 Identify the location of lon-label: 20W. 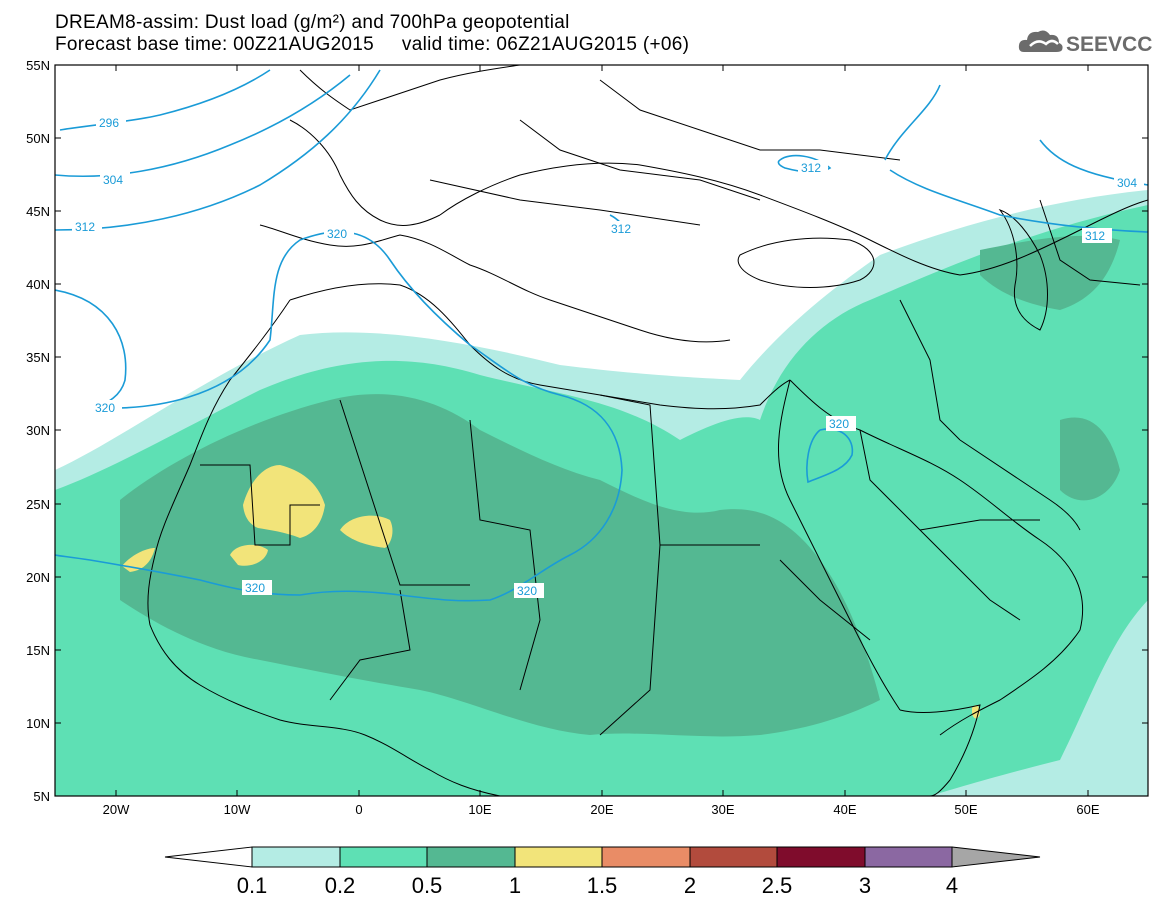
(116, 809).